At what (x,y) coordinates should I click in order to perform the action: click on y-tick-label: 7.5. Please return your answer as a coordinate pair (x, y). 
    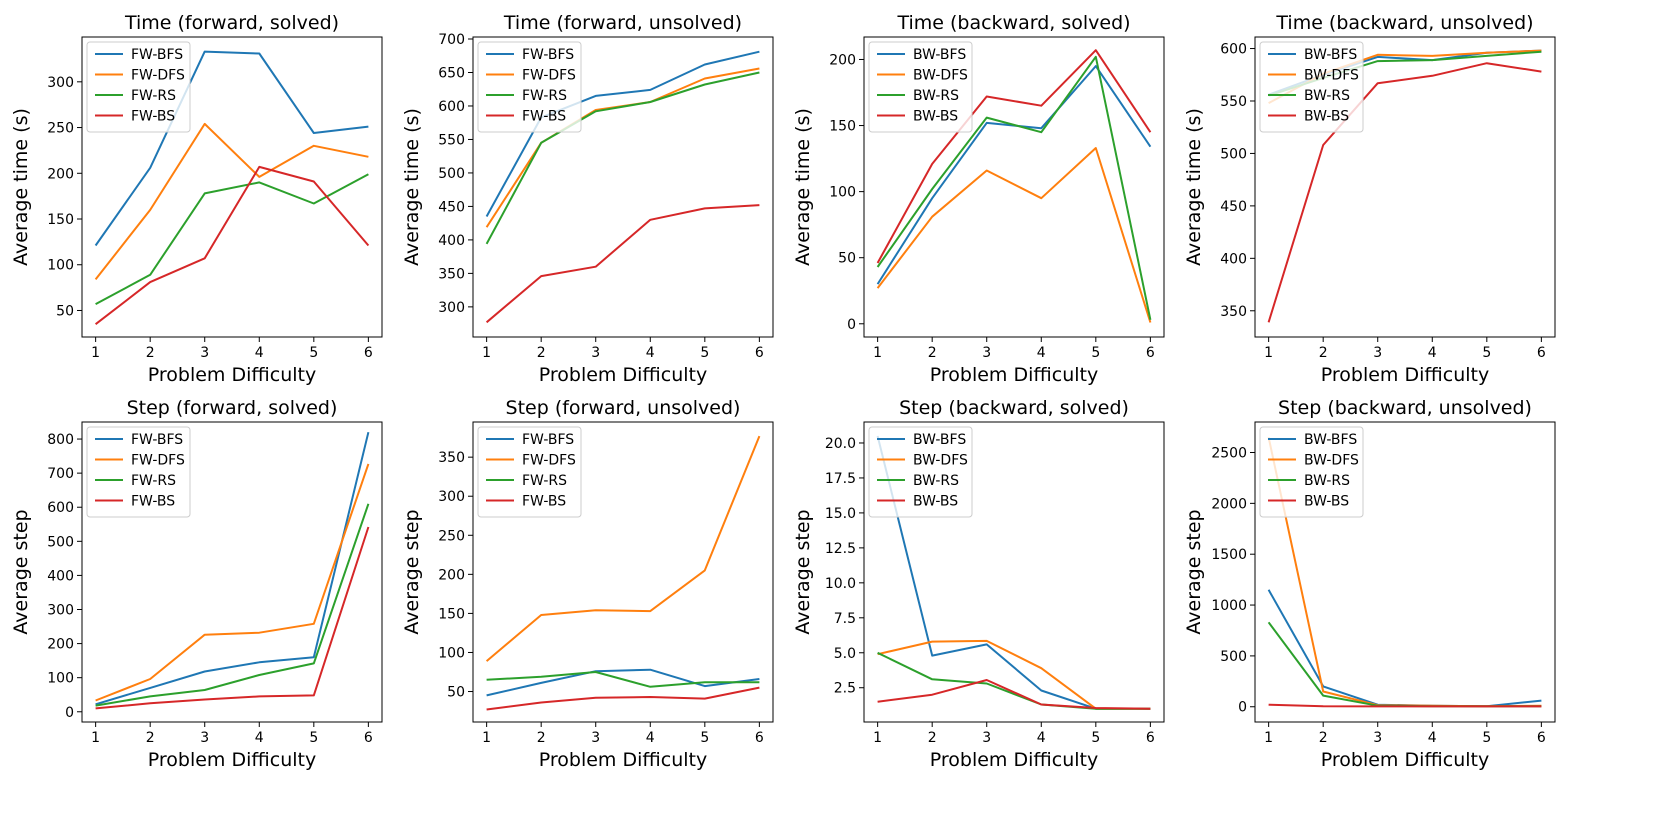
    Looking at the image, I should click on (845, 619).